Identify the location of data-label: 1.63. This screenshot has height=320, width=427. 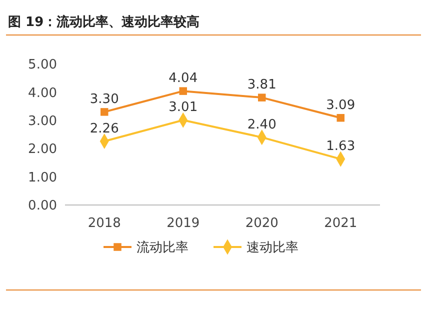
(341, 146).